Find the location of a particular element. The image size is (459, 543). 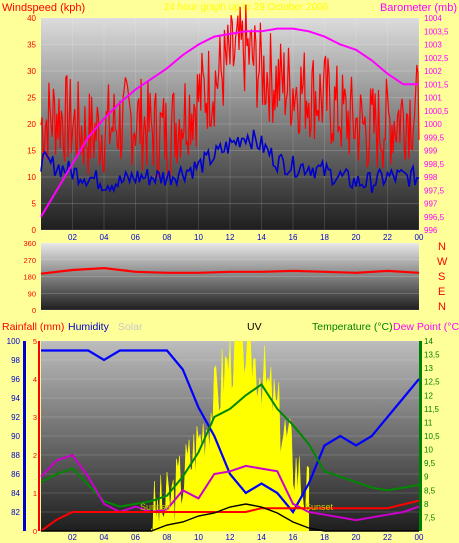

x-tick-label-bottom: 00 is located at coordinates (419, 537).